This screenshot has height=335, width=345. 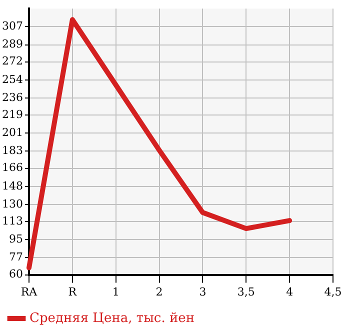 I want to click on y-tick-label: 60, so click(x=15, y=274).